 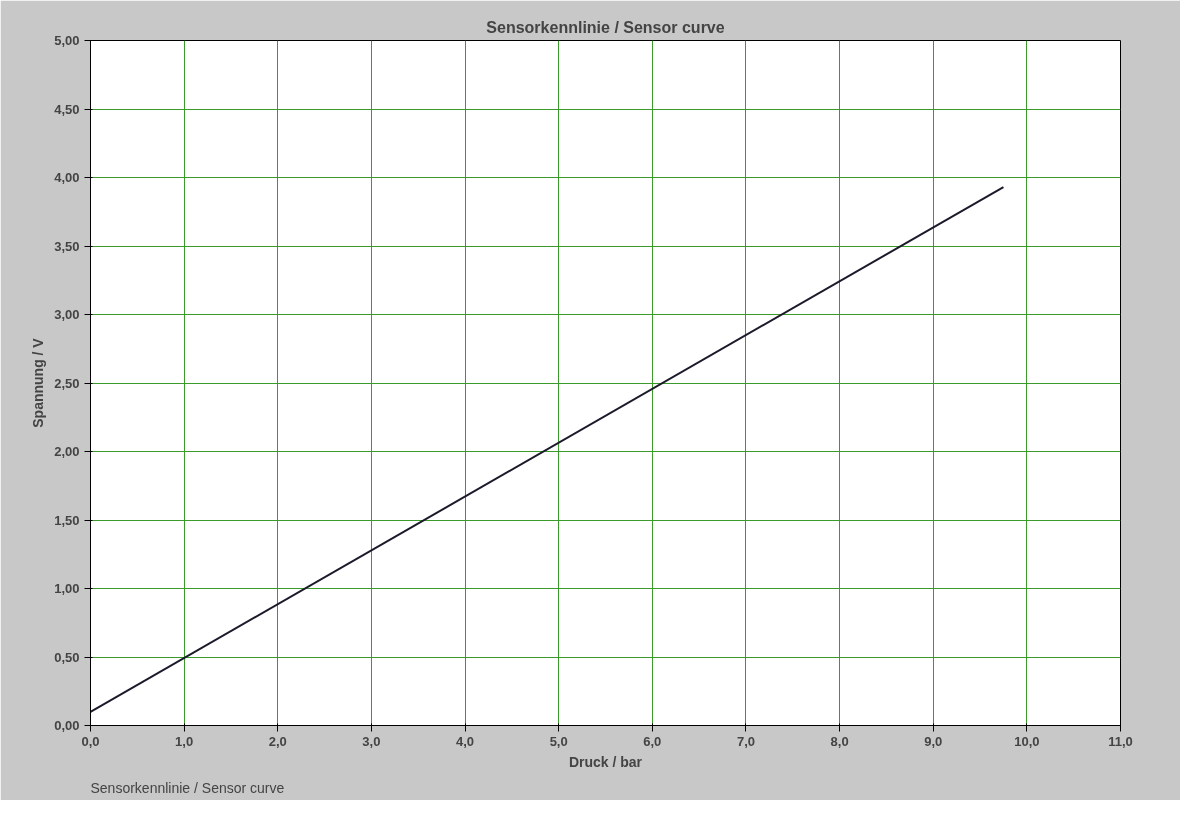 What do you see at coordinates (67, 109) in the screenshot?
I see `y-tick-label: 4,50` at bounding box center [67, 109].